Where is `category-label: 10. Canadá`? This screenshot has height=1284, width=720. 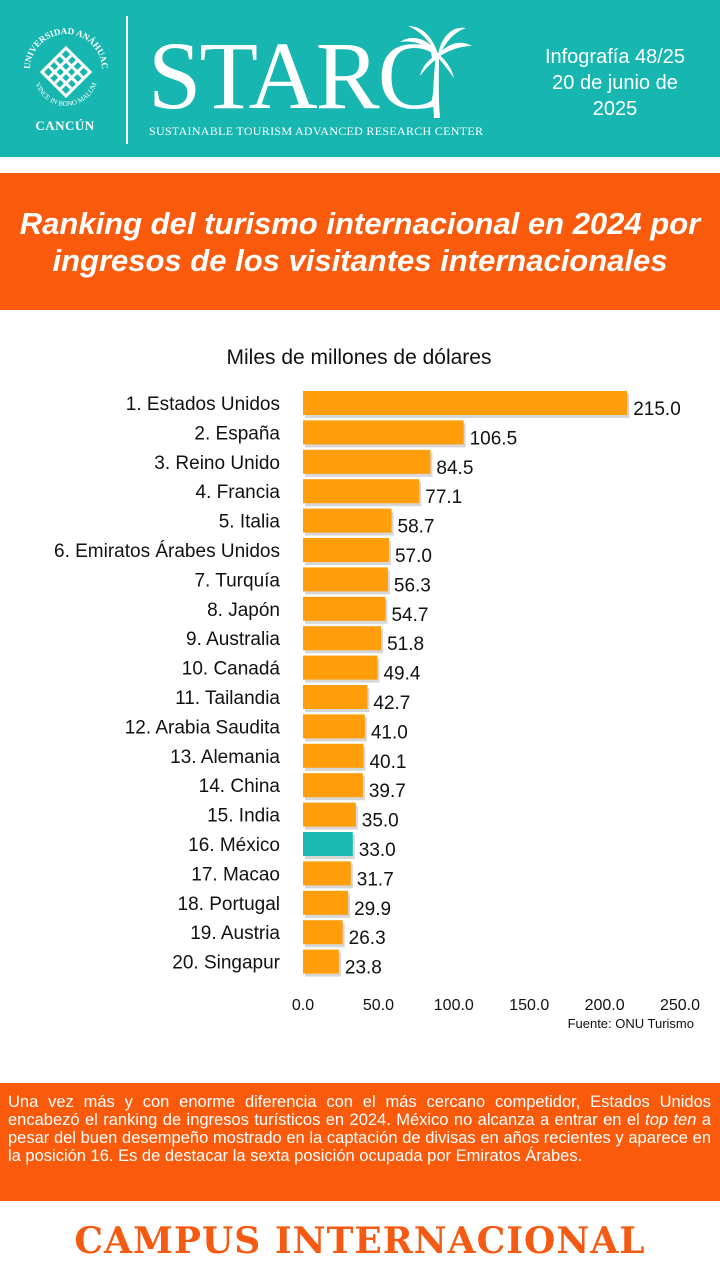 category-label: 10. Canadá is located at coordinates (231, 669).